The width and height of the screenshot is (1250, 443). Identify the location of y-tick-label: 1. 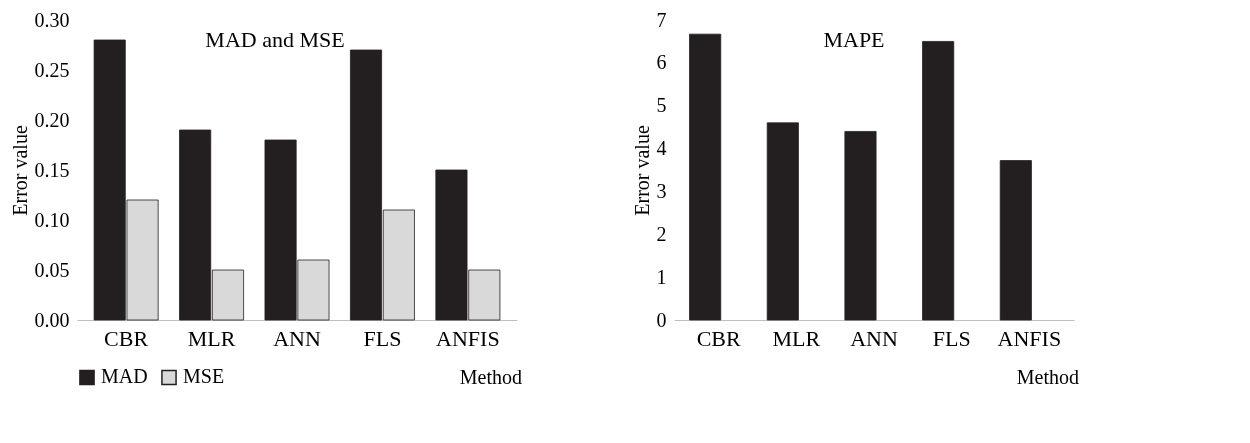
(661, 276).